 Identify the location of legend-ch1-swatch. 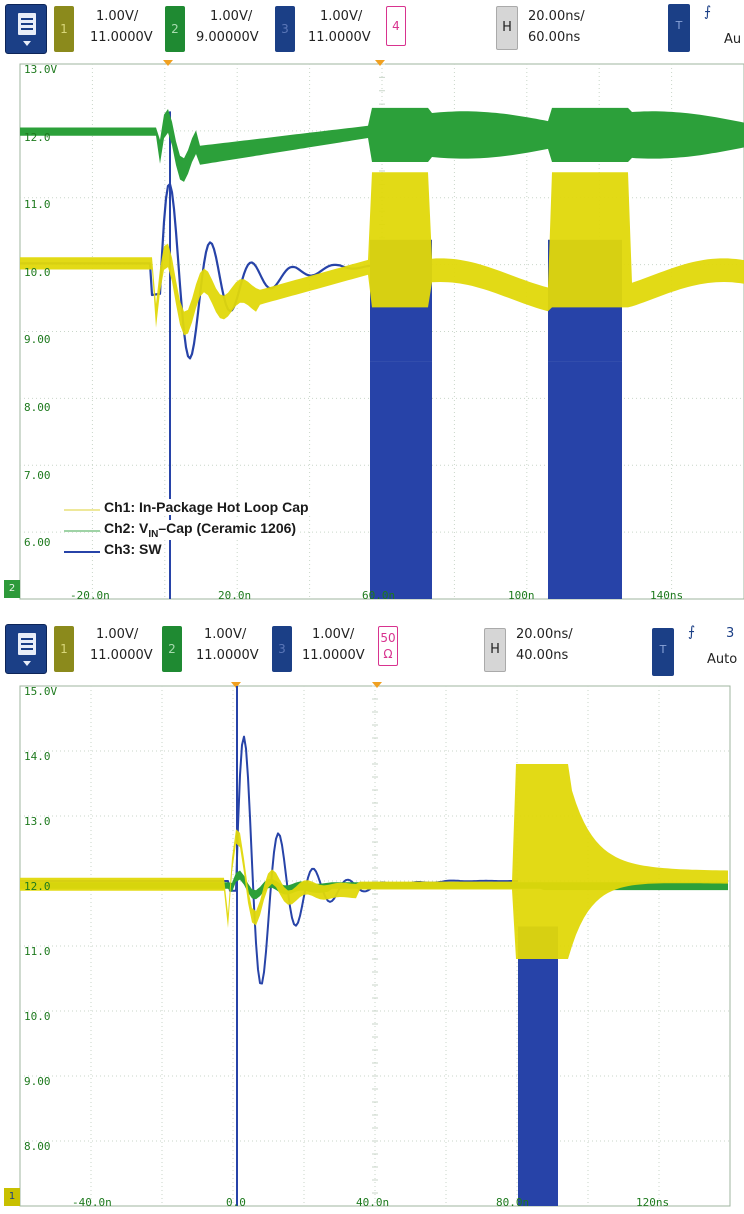
(82, 510).